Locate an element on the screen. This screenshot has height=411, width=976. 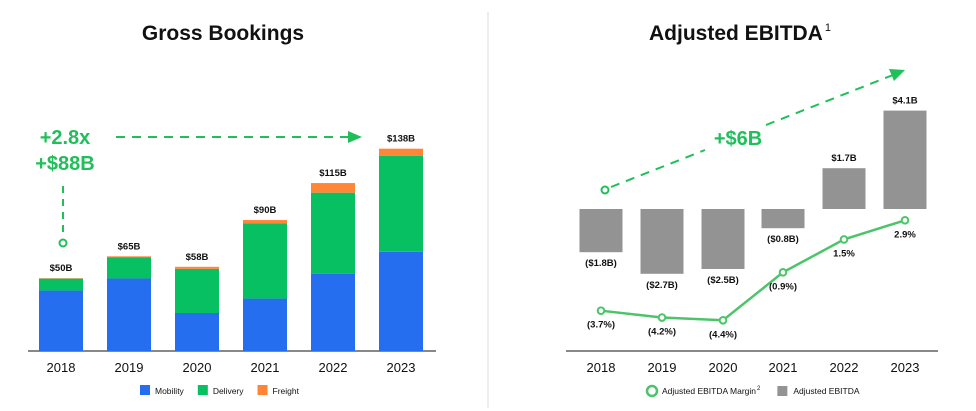
bar-mobility-2018 is located at coordinates (61, 320).